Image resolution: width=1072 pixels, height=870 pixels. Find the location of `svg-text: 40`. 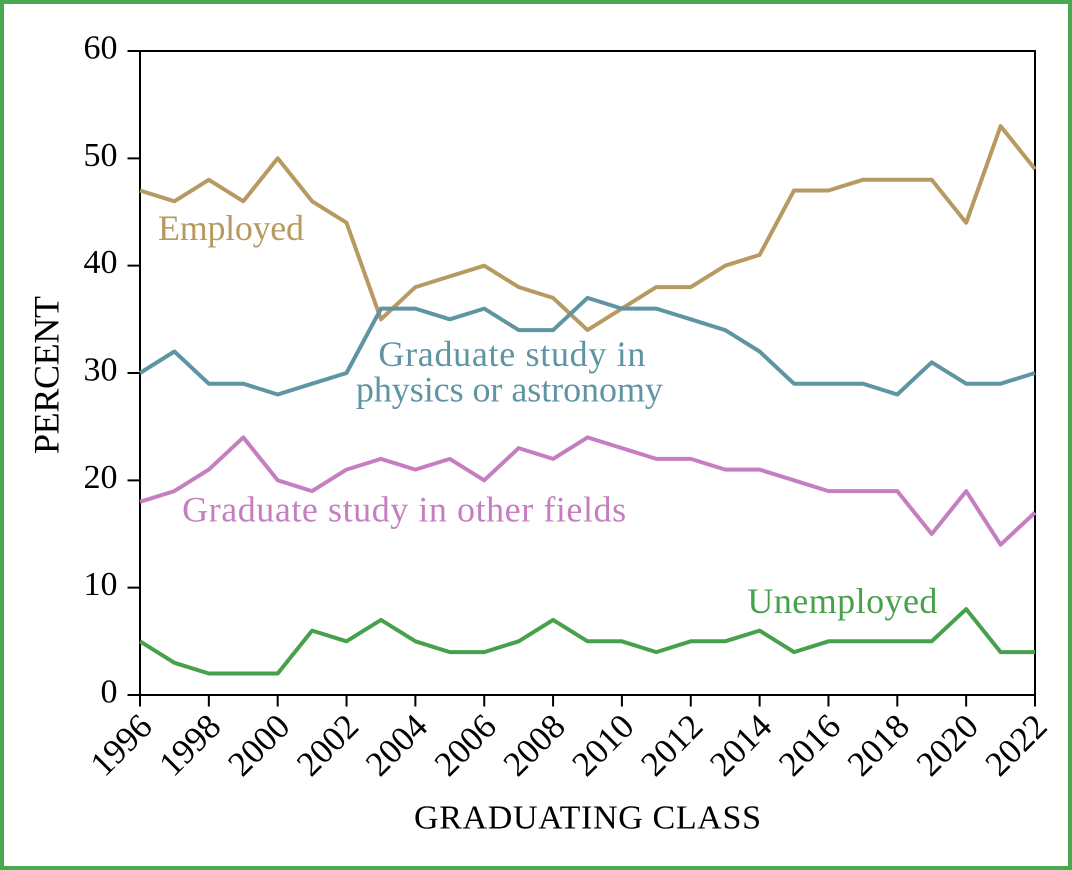

svg-text: 40 is located at coordinates (101, 262).